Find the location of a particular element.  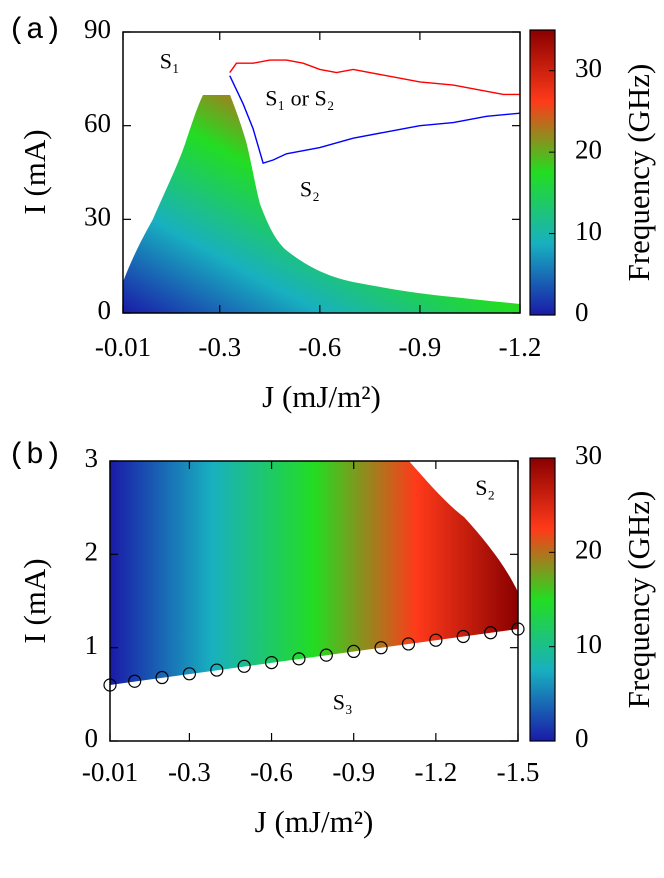

region-label: S₃ is located at coordinates (343, 702).